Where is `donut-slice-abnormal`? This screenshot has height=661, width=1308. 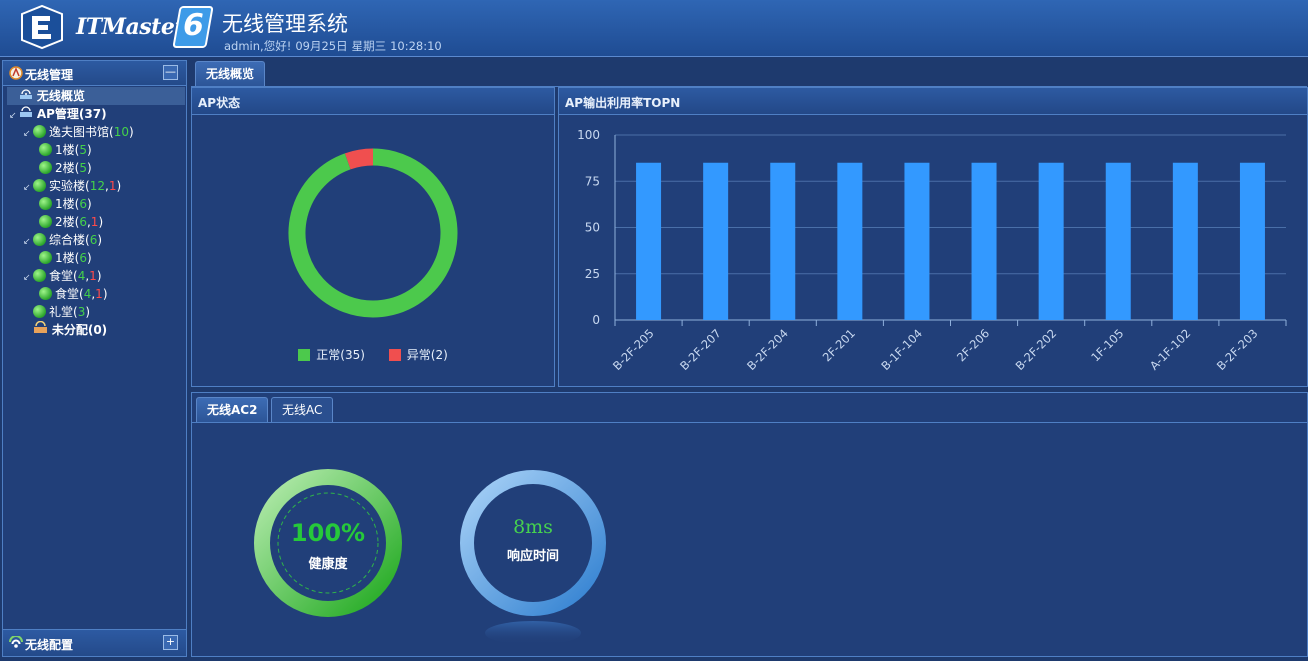 donut-slice-abnormal is located at coordinates (359, 159).